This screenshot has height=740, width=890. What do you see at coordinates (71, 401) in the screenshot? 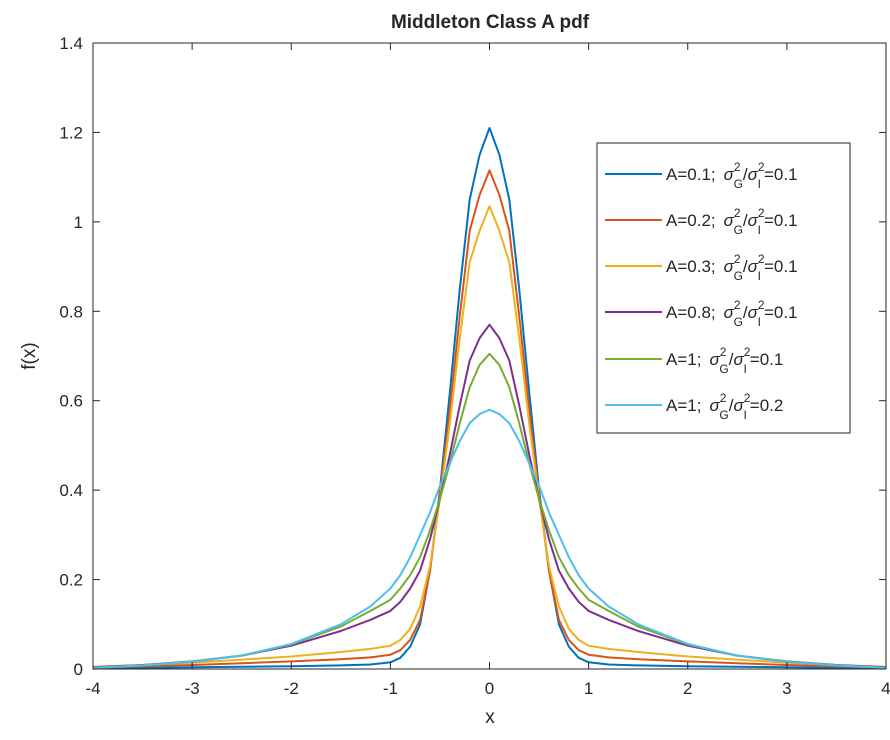
I see `y-tick-label: 0.6` at bounding box center [71, 401].